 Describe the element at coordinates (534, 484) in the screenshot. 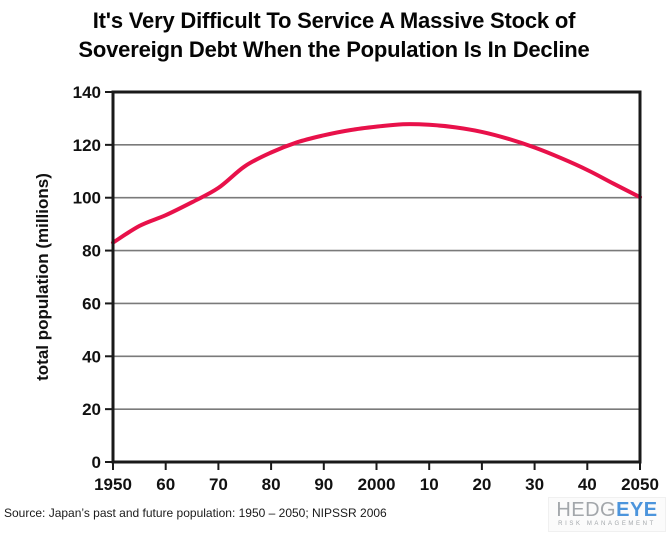

I see `svg-text: 30` at that location.